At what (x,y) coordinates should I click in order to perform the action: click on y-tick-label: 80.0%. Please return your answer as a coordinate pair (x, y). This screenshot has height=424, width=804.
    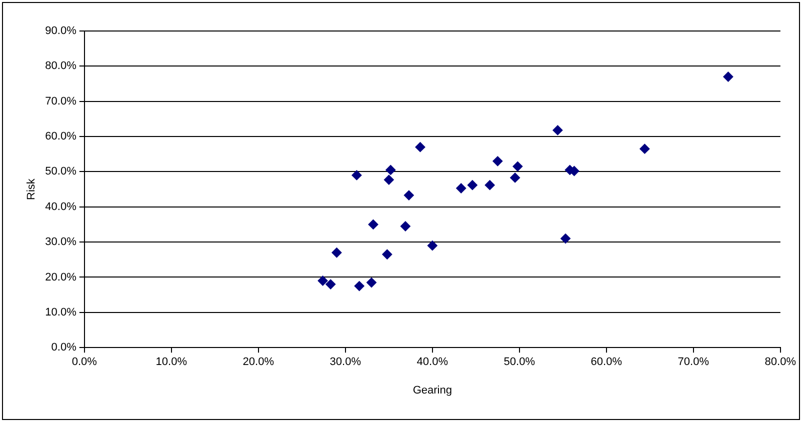
    Looking at the image, I should click on (61, 66).